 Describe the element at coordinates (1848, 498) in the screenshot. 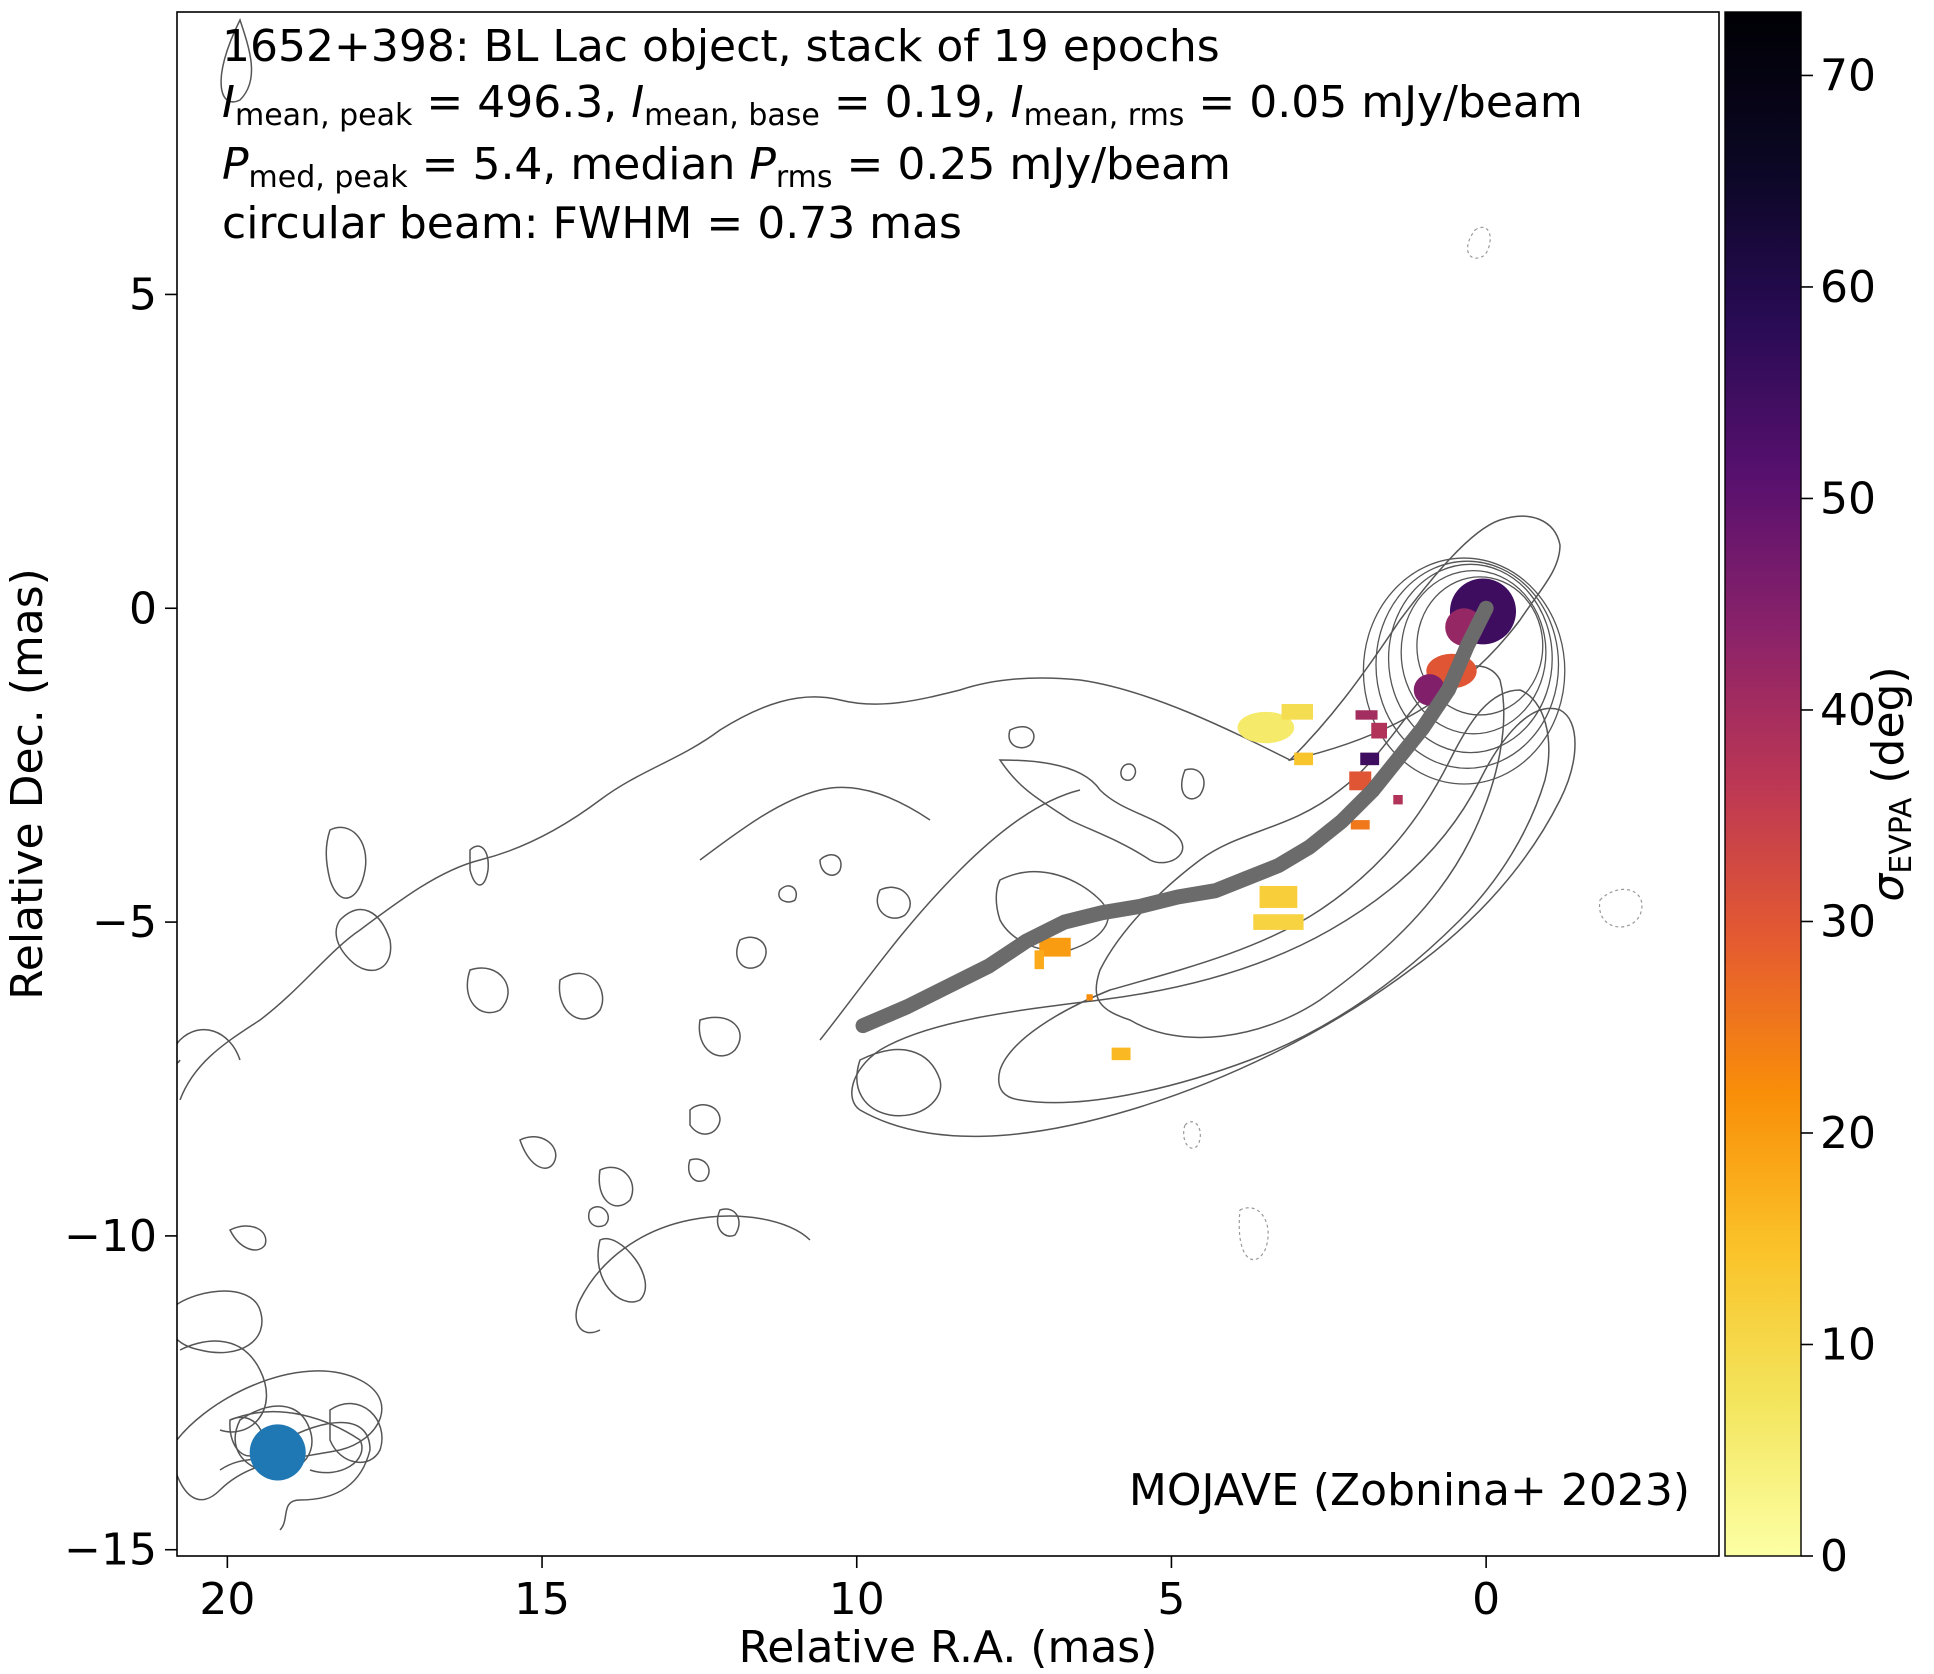

I see `colorbar-tick-label: 50` at that location.